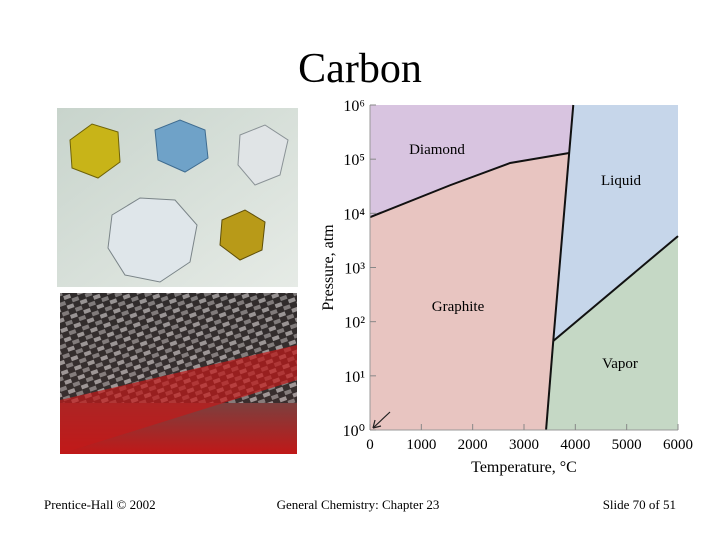 Image resolution: width=720 pixels, height=545 pixels. I want to click on y-tick-label: 10⁵, so click(354, 160).